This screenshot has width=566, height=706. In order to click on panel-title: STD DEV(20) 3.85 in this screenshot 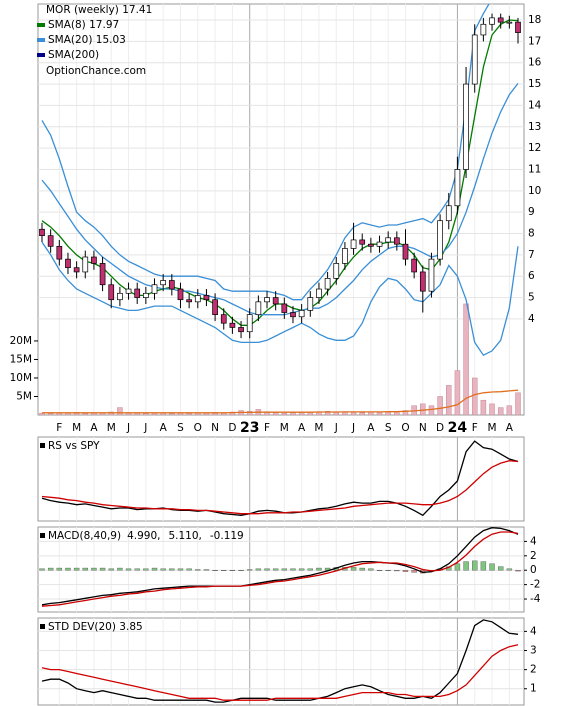, I will do `click(95, 627)`.